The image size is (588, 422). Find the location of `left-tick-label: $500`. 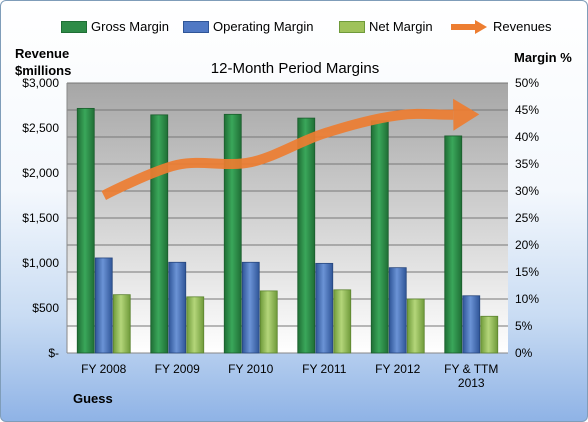

left-tick-label: $500 is located at coordinates (45, 308).